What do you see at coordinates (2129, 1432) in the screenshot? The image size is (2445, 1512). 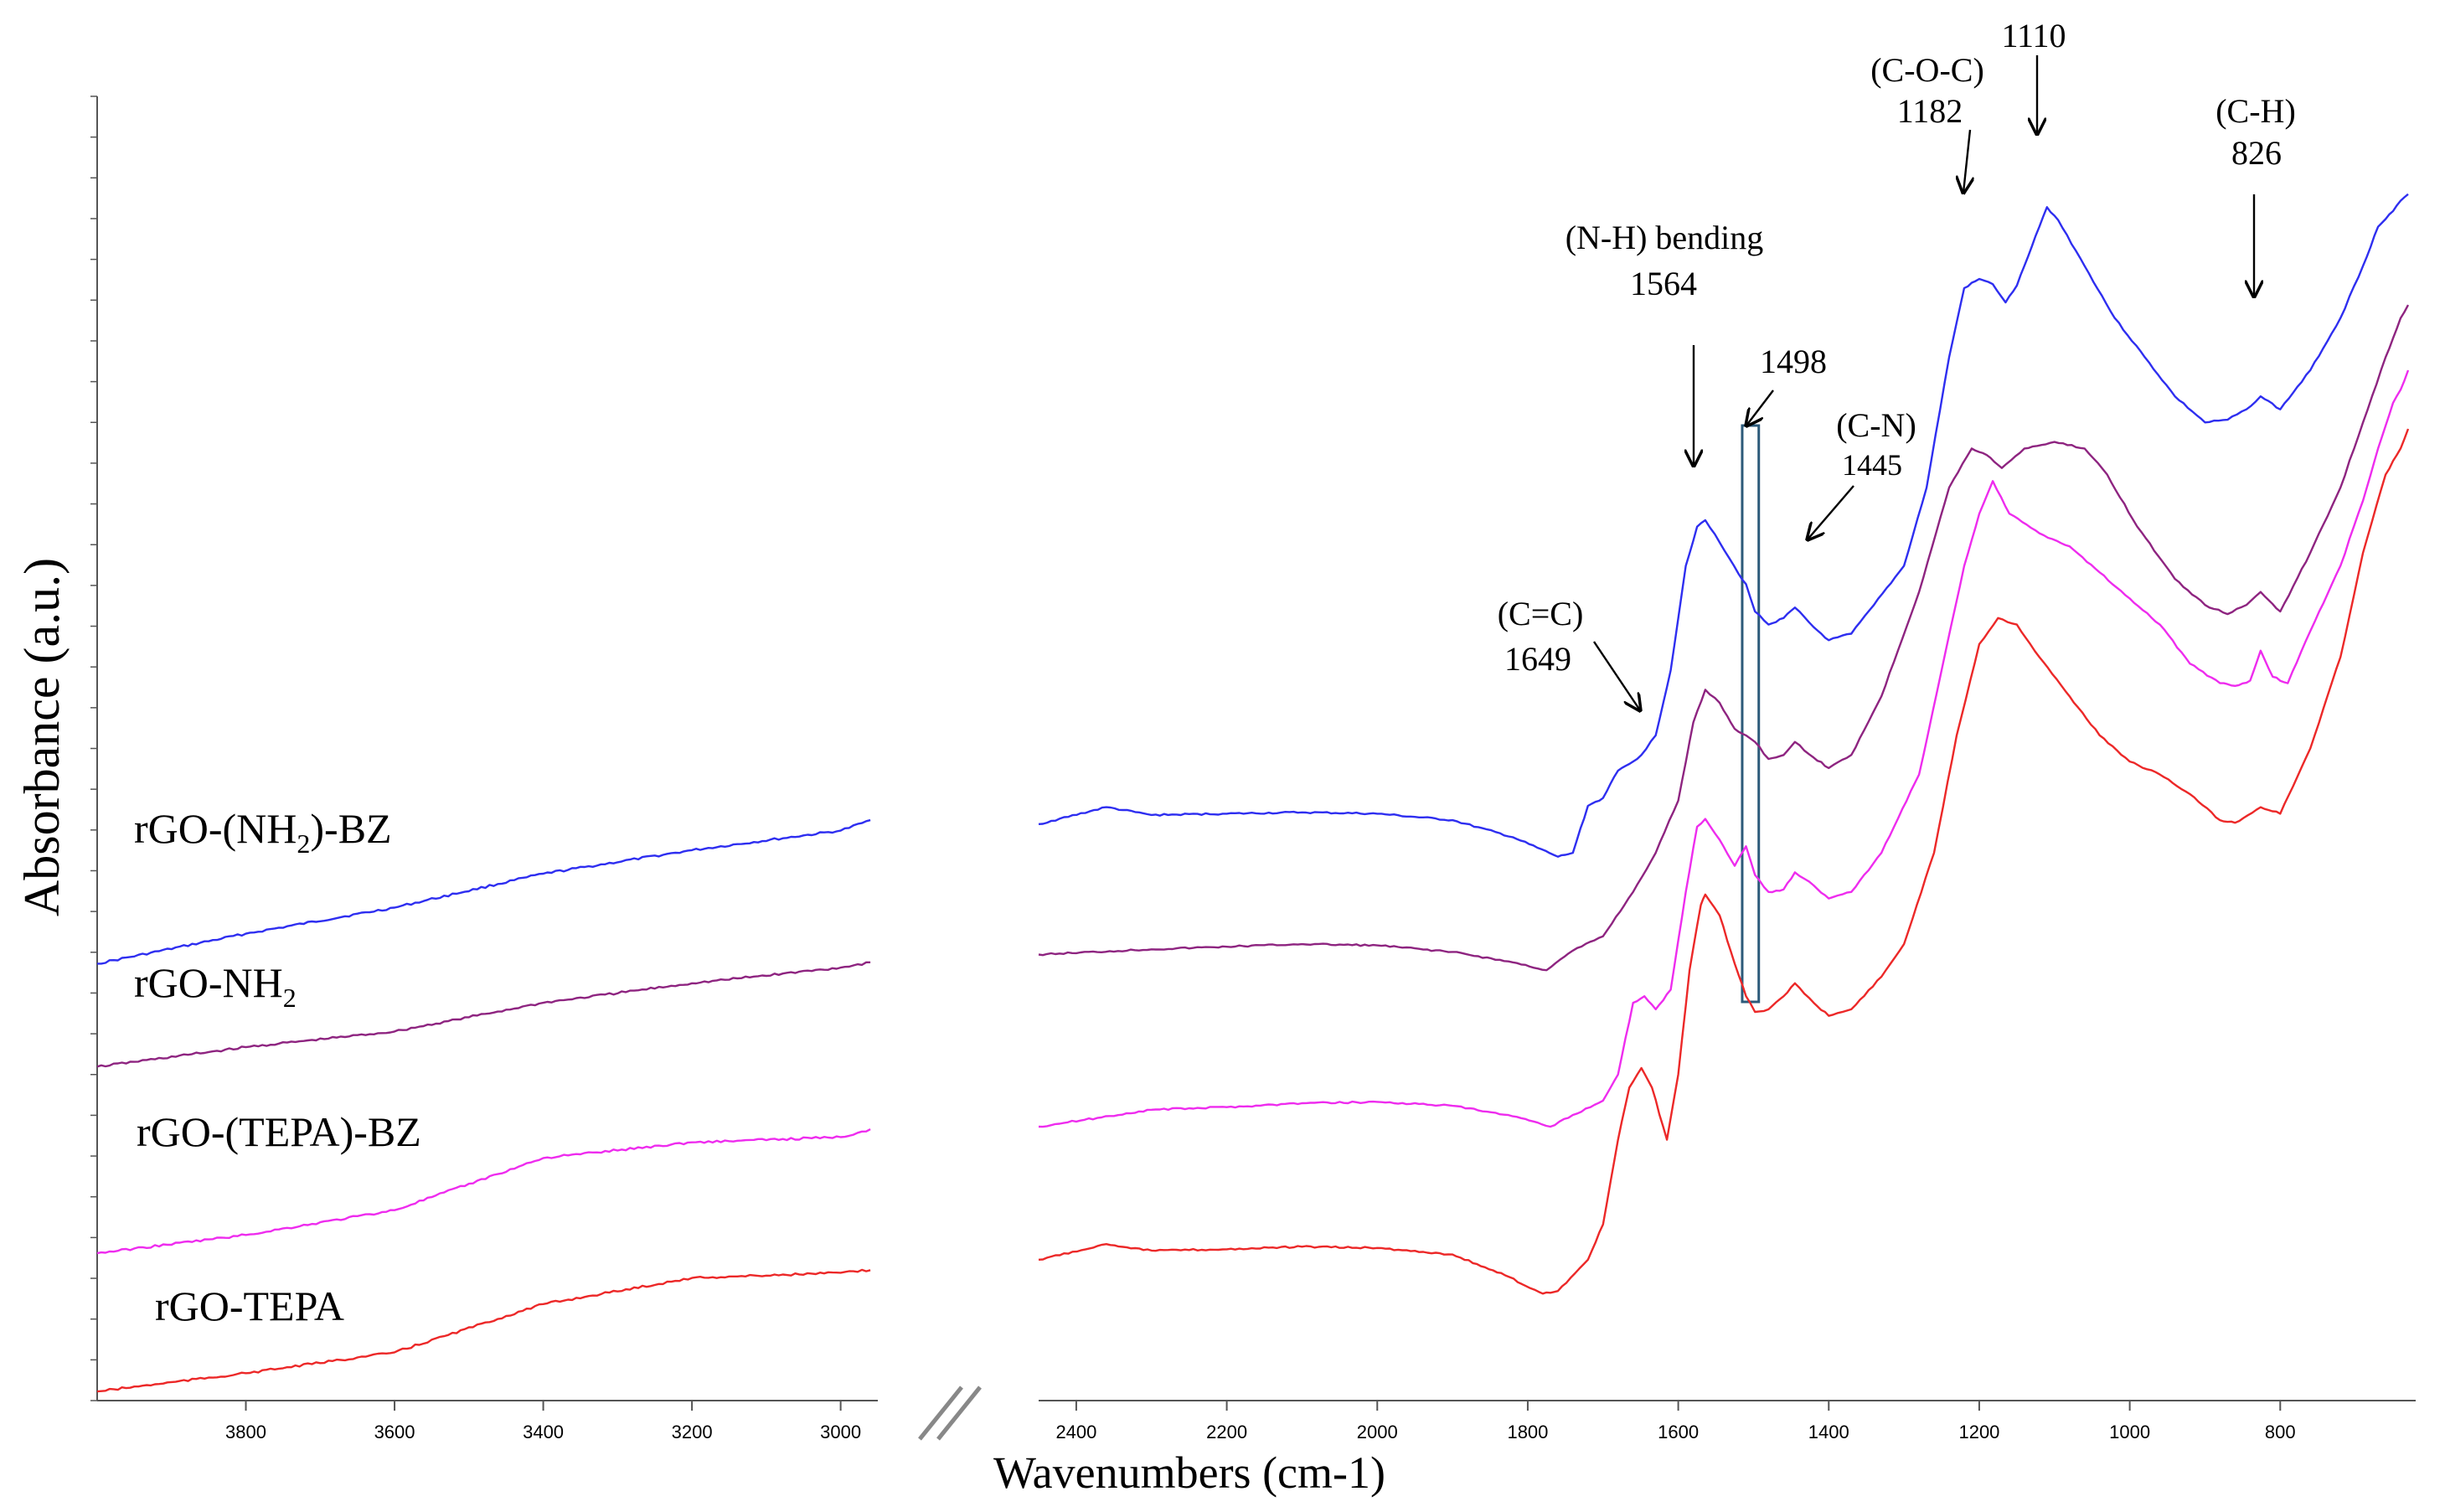 I see `x-tick-label-1000: 1000` at bounding box center [2129, 1432].